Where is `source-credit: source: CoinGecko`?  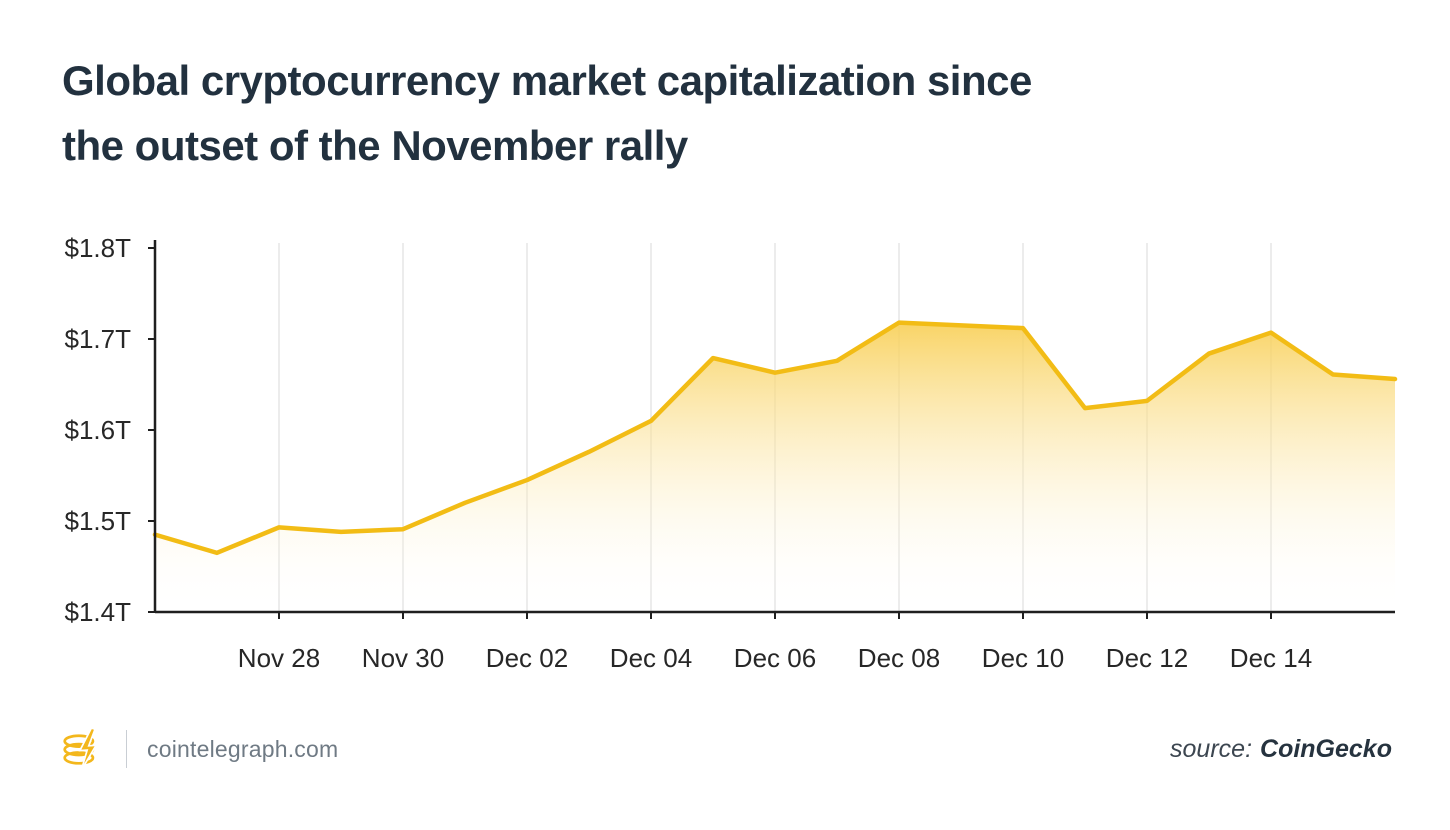
source-credit: source: CoinGecko is located at coordinates (1281, 749).